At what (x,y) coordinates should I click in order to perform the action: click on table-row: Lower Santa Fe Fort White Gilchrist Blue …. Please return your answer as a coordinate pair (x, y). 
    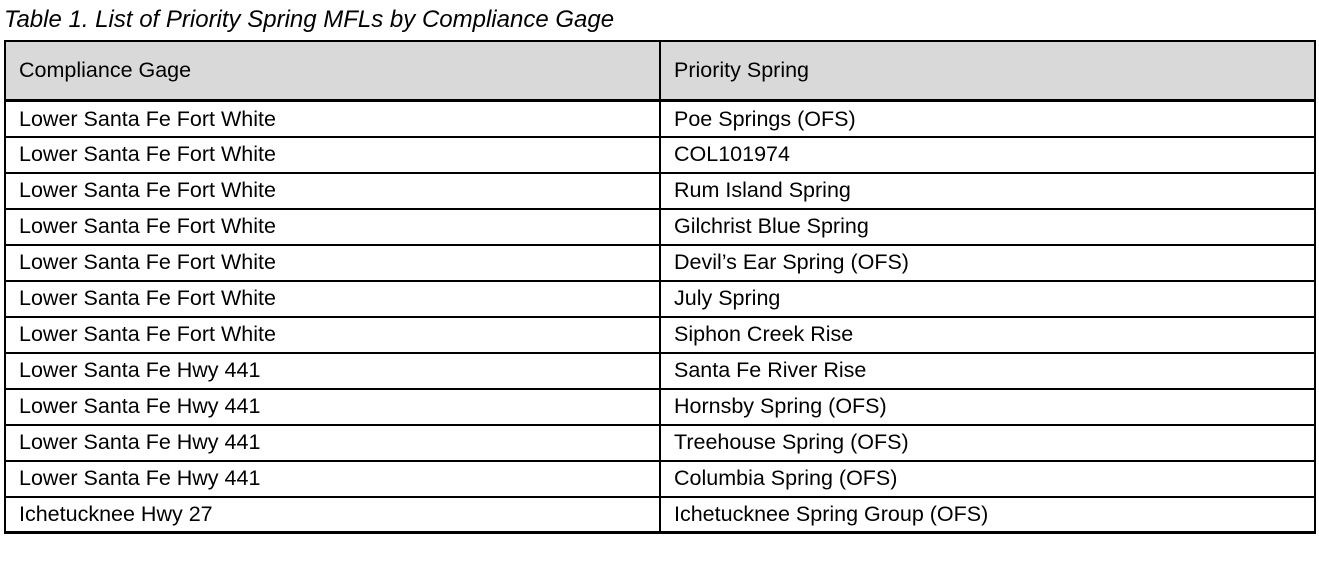
    Looking at the image, I should click on (660, 226).